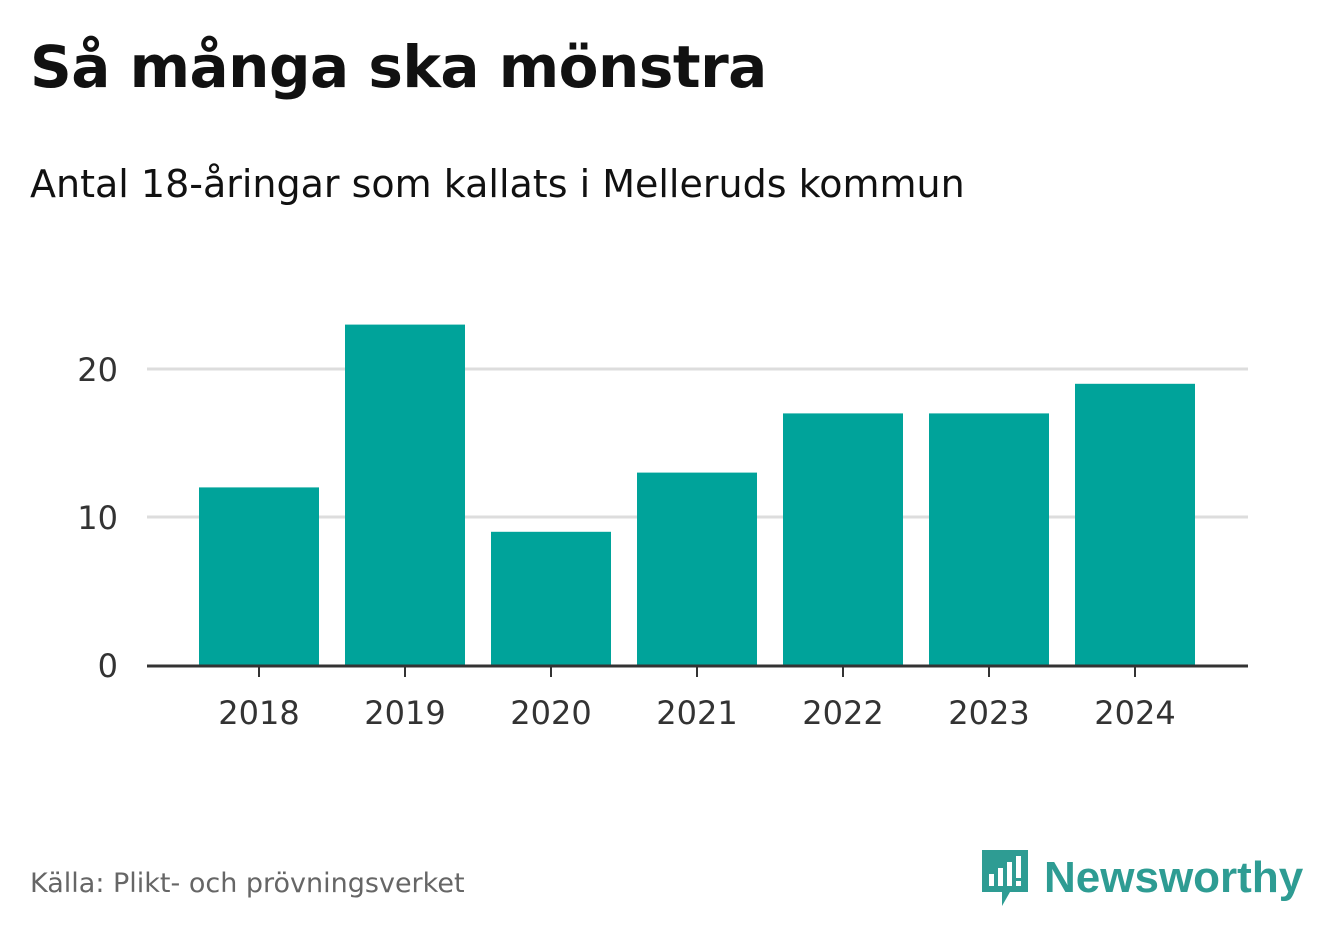 Image resolution: width=1322 pixels, height=939 pixels. I want to click on brand-name: Newsworthy, so click(1174, 877).